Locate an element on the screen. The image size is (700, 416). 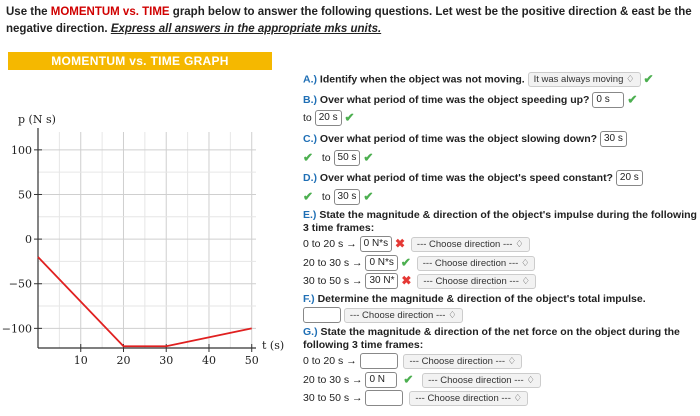
question-b-to-input: 20 s is located at coordinates (328, 118).